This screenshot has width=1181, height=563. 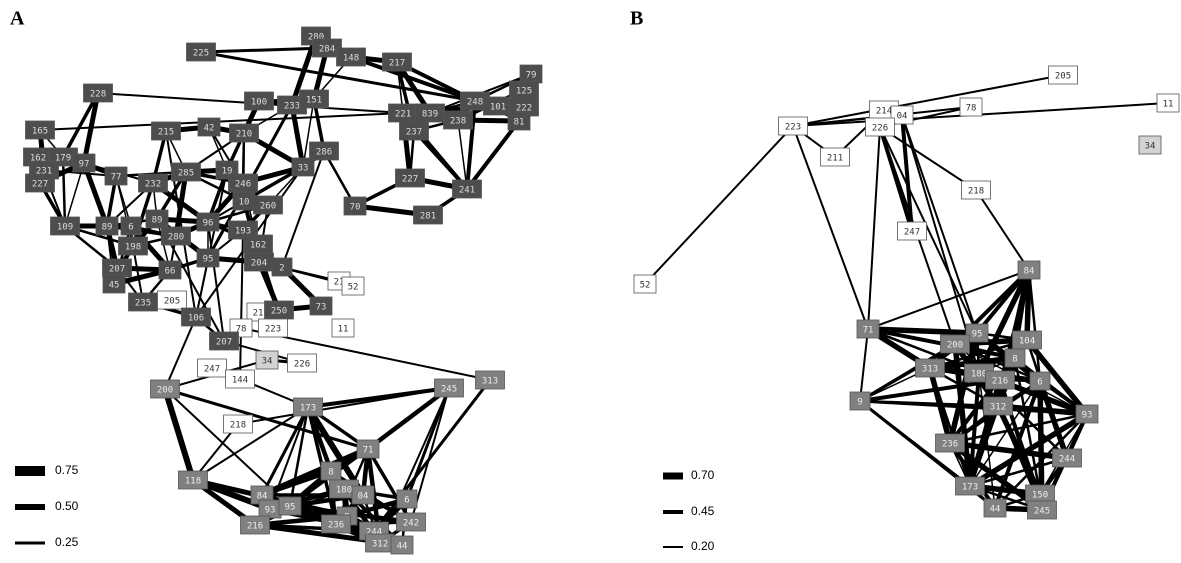 What do you see at coordinates (1063, 77) in the screenshot?
I see `node-label: 205` at bounding box center [1063, 77].